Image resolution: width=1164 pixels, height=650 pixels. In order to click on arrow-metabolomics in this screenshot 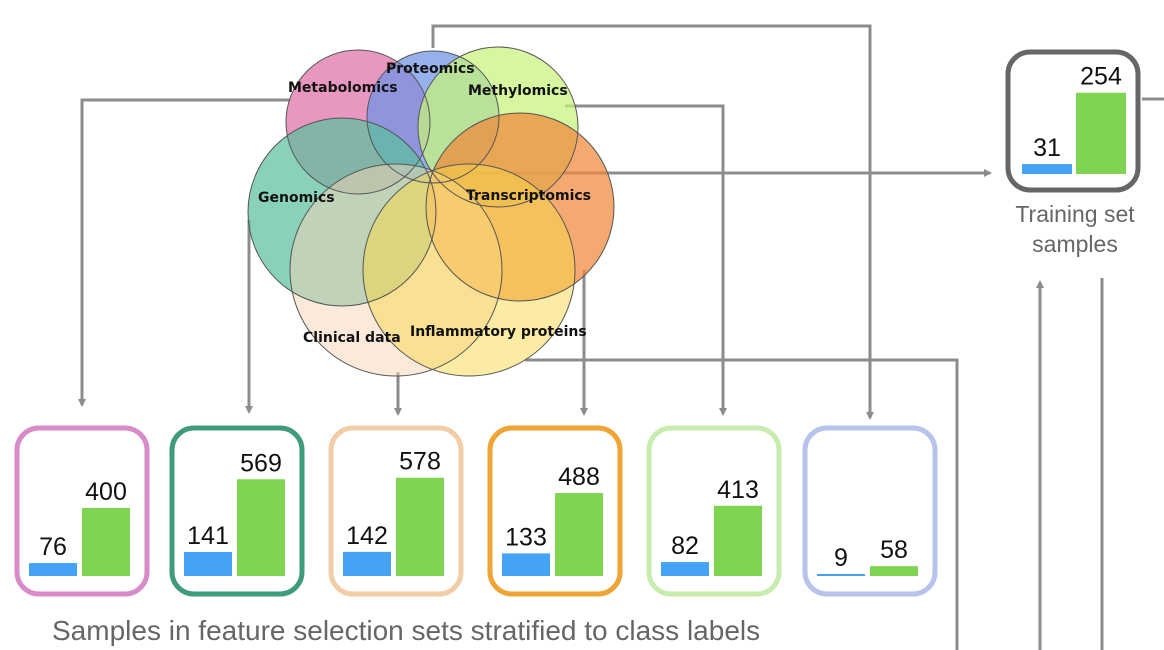, I will do `click(184, 252)`.